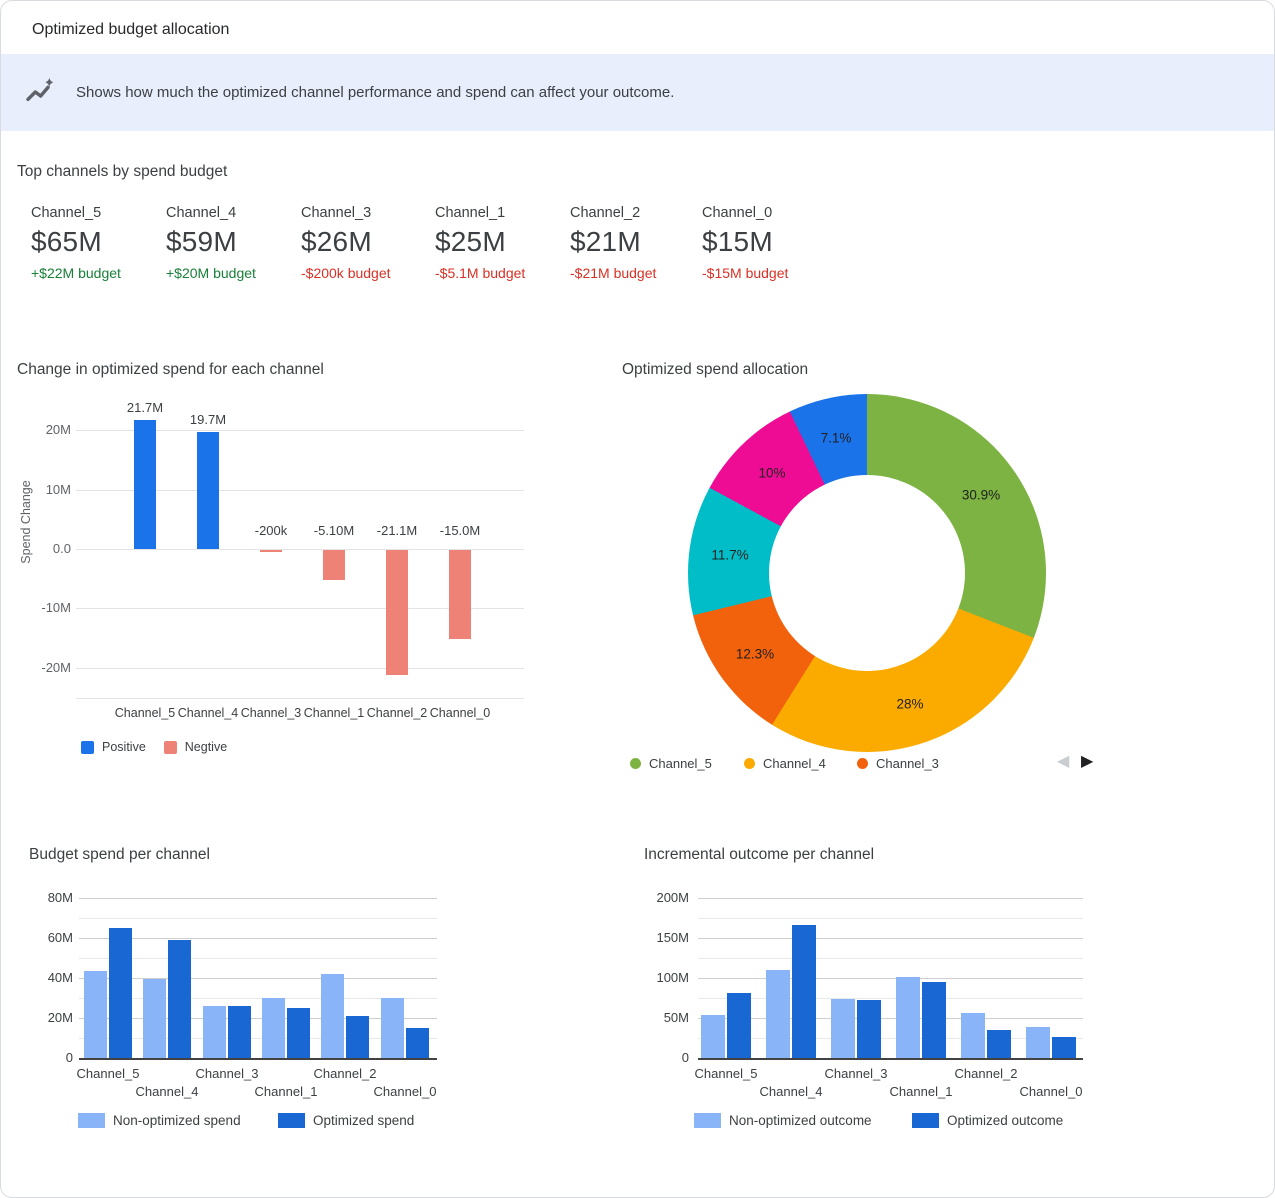 This screenshot has width=1275, height=1198. What do you see at coordinates (987, 1120) in the screenshot?
I see `outcome-legend-optimized: Optimized outcome` at bounding box center [987, 1120].